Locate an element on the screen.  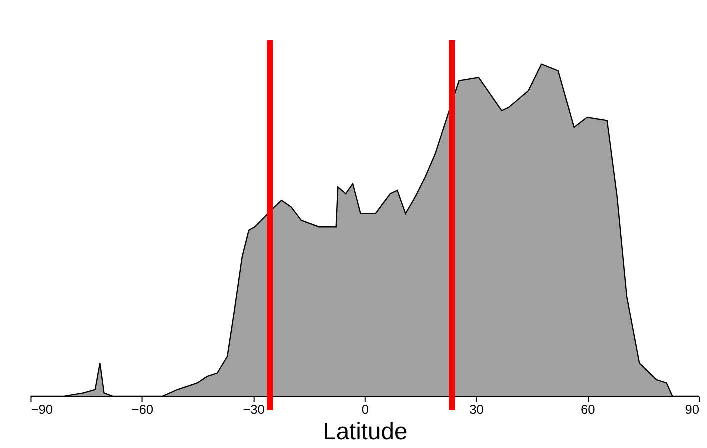
x-tick-label: 60 is located at coordinates (588, 409).